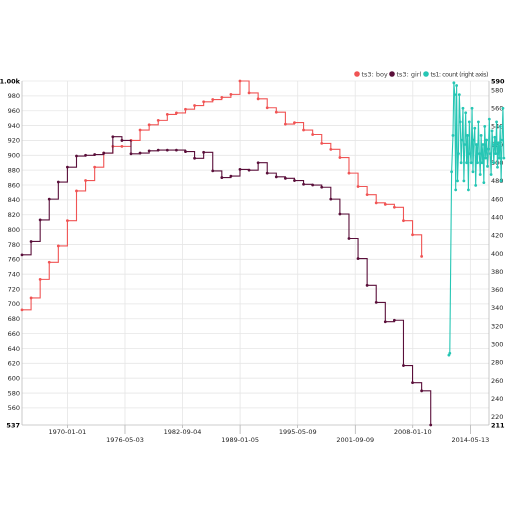 The height and width of the screenshot is (516, 512). Describe the element at coordinates (497, 363) in the screenshot. I see `y-right-tick-label: 280` at that location.